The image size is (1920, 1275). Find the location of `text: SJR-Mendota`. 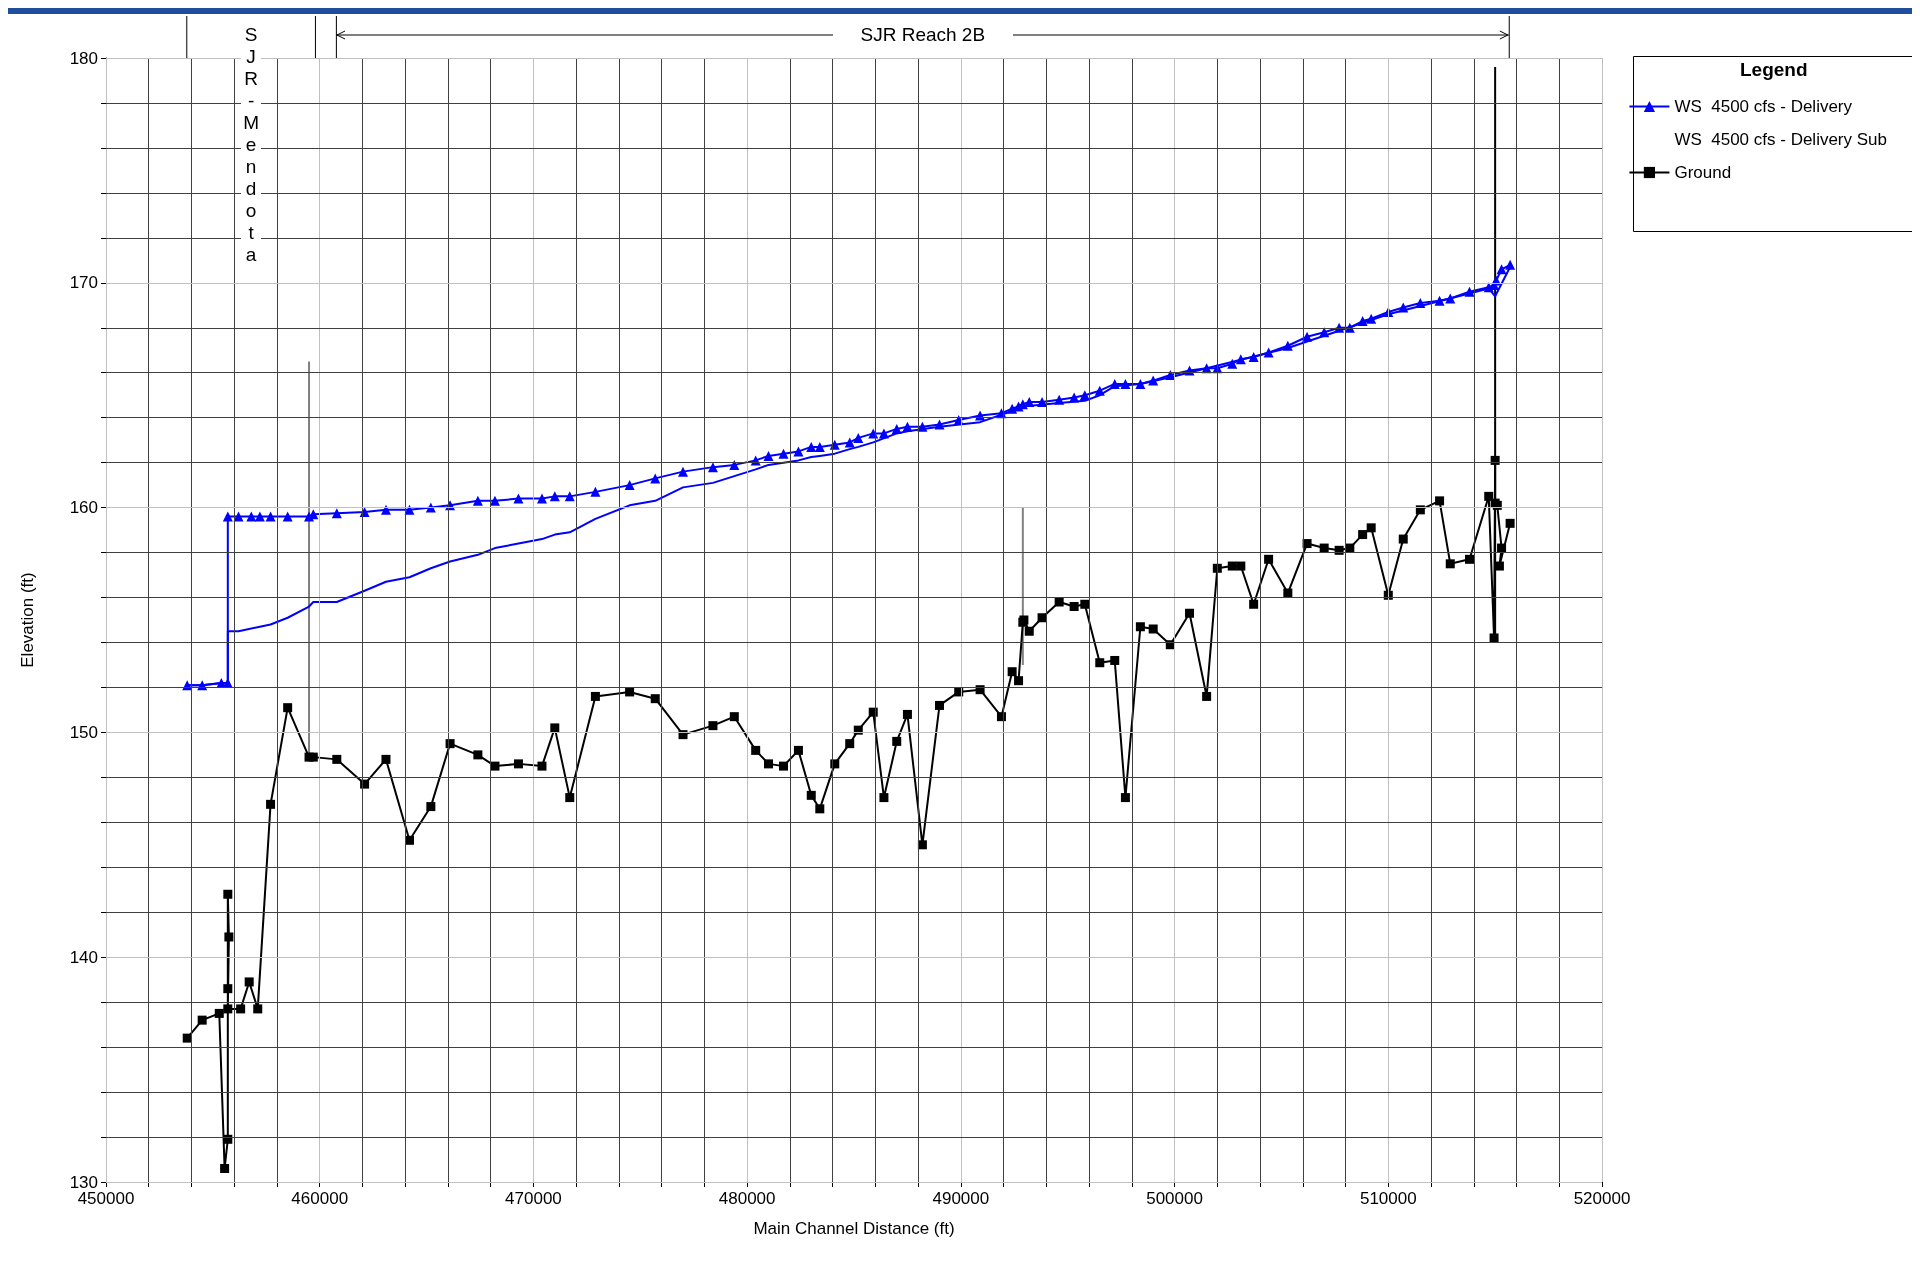

text: SJR-Mendota is located at coordinates (251, 144).